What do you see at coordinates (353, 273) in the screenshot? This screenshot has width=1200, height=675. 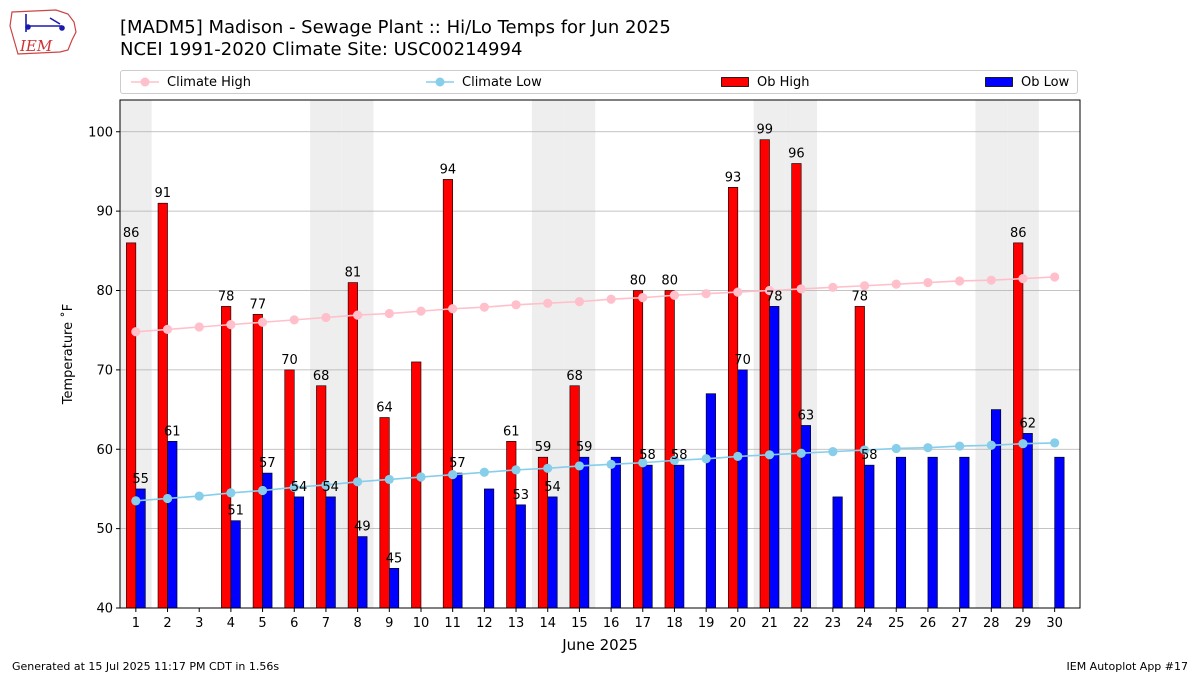 I see `label-ob-high-day-8: 81` at bounding box center [353, 273].